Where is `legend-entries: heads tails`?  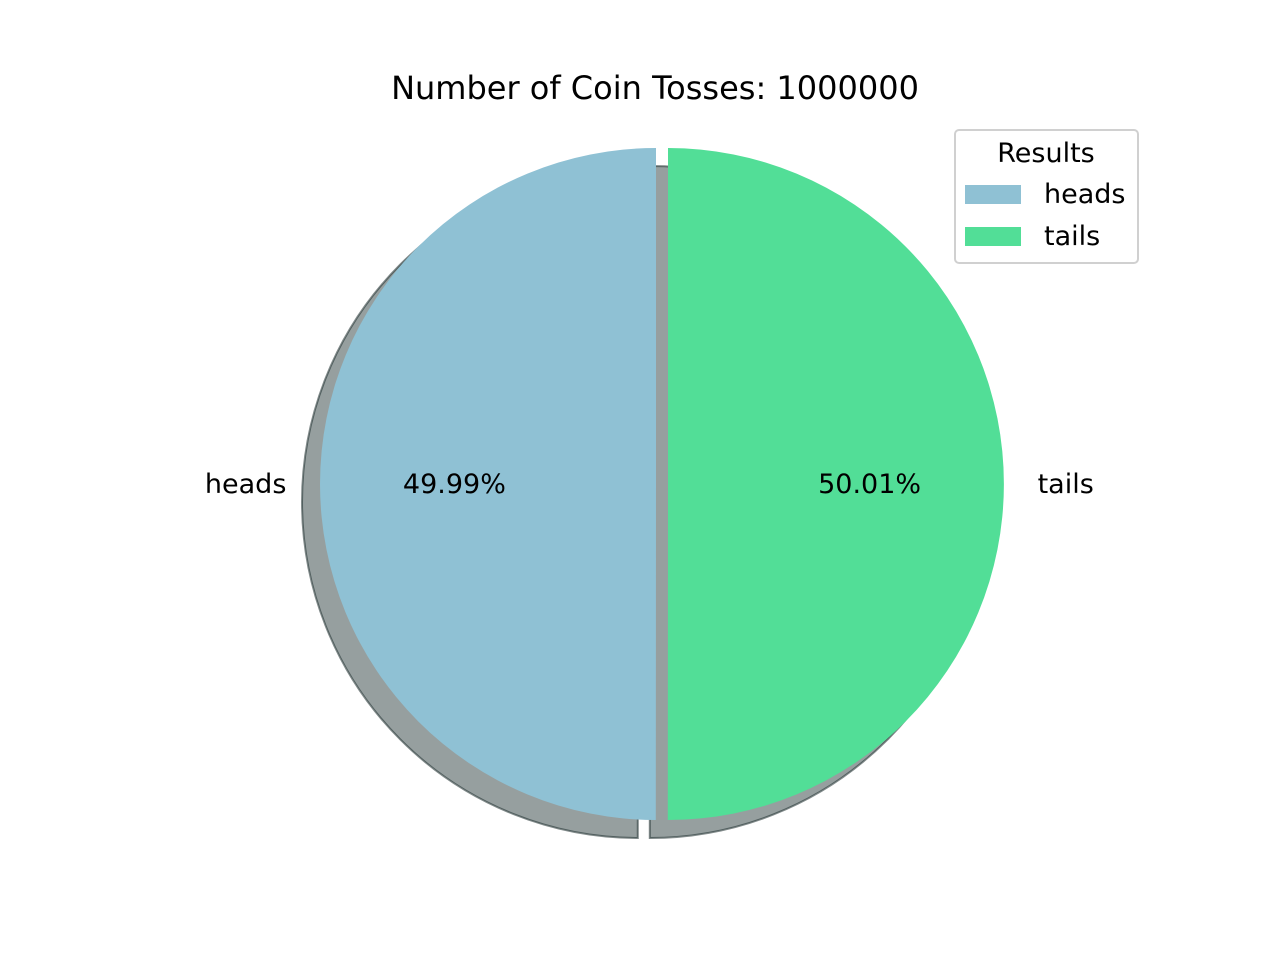
legend-entries: heads tails is located at coordinates (1045, 215).